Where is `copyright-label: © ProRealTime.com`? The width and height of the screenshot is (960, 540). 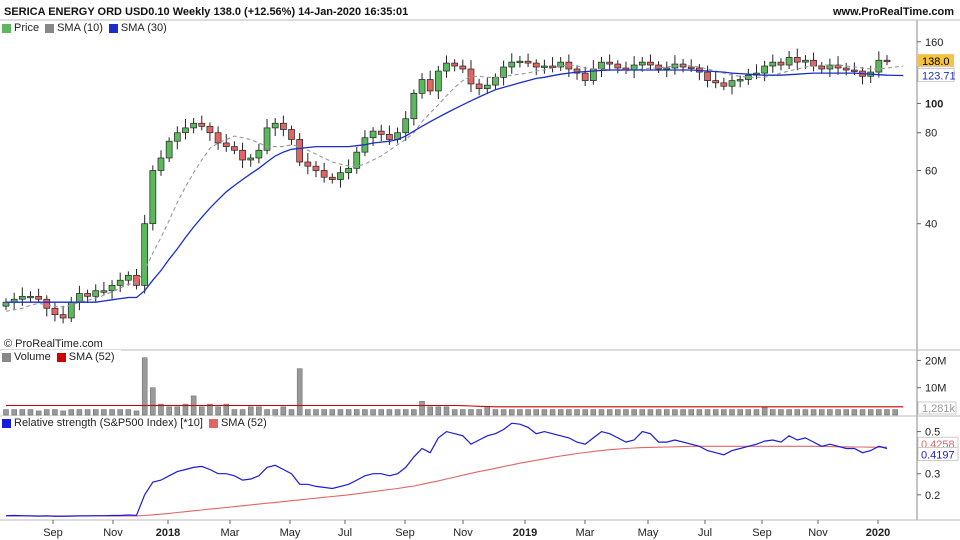
copyright-label: © ProRealTime.com is located at coordinates (53, 344).